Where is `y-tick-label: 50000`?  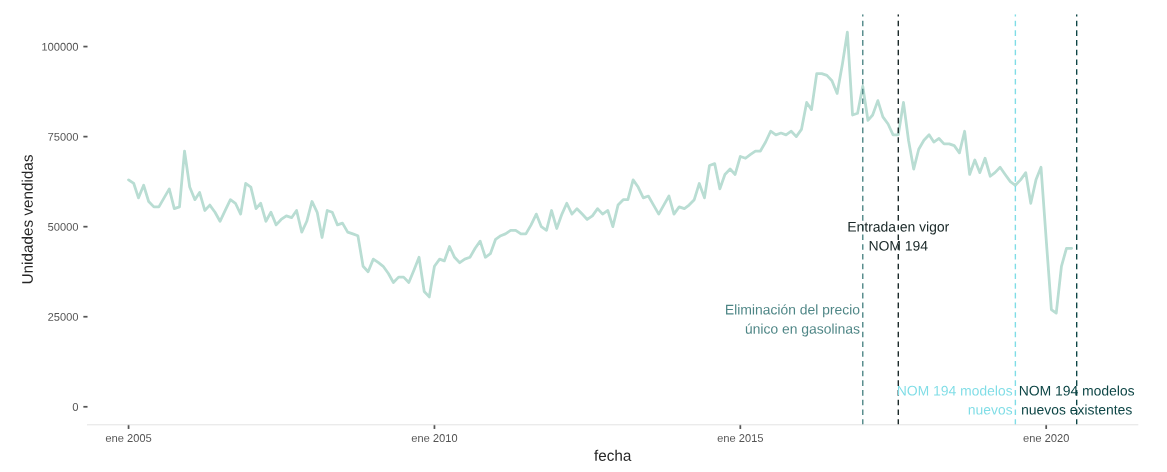 y-tick-label: 50000 is located at coordinates (63, 226).